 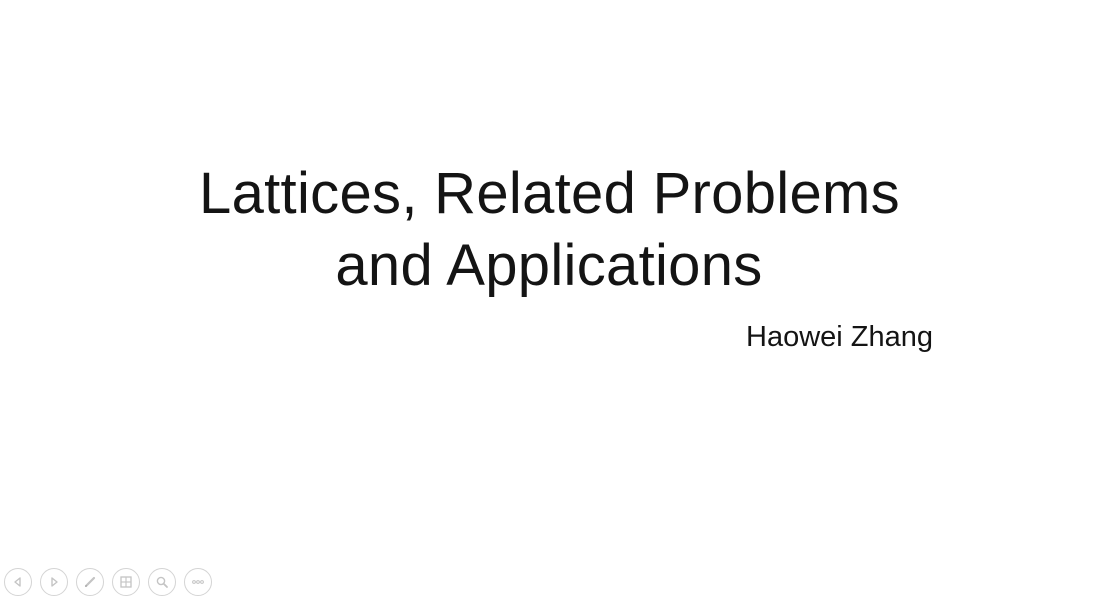 I want to click on zoom-button, so click(x=162, y=582).